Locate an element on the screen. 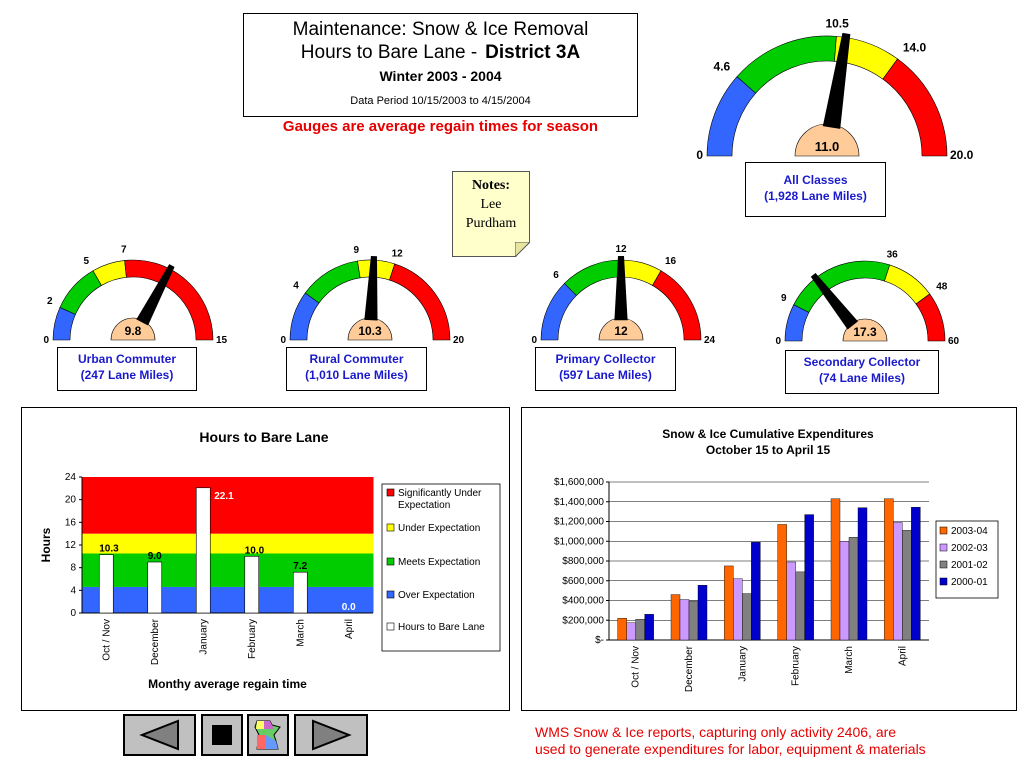 The image size is (1024, 768). stop-button is located at coordinates (222, 735).